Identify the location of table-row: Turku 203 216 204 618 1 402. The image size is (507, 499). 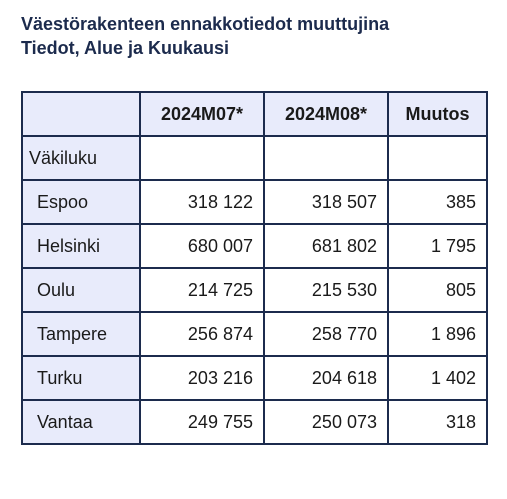
(254, 378).